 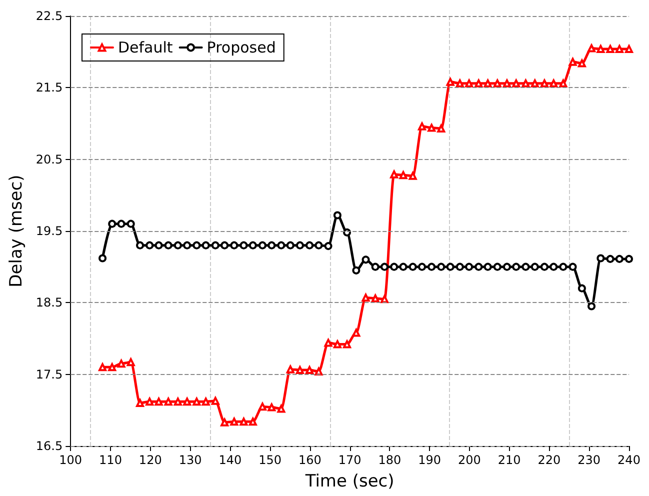 What do you see at coordinates (49, 231) in the screenshot?
I see `y-tick-label: 19.5` at bounding box center [49, 231].